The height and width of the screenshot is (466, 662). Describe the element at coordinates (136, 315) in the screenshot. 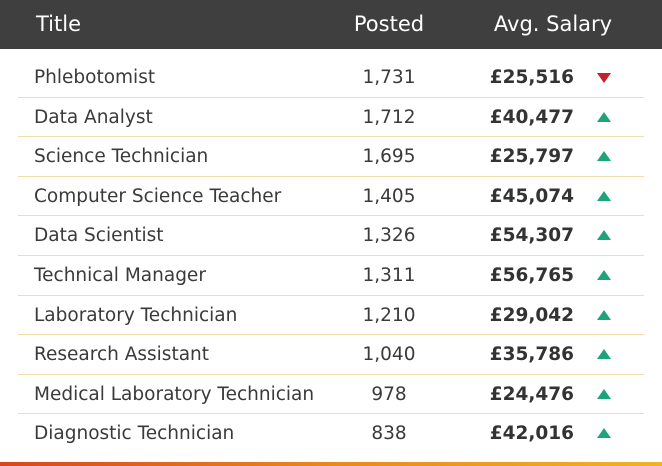

I see `job-title: Laboratory Technician` at that location.